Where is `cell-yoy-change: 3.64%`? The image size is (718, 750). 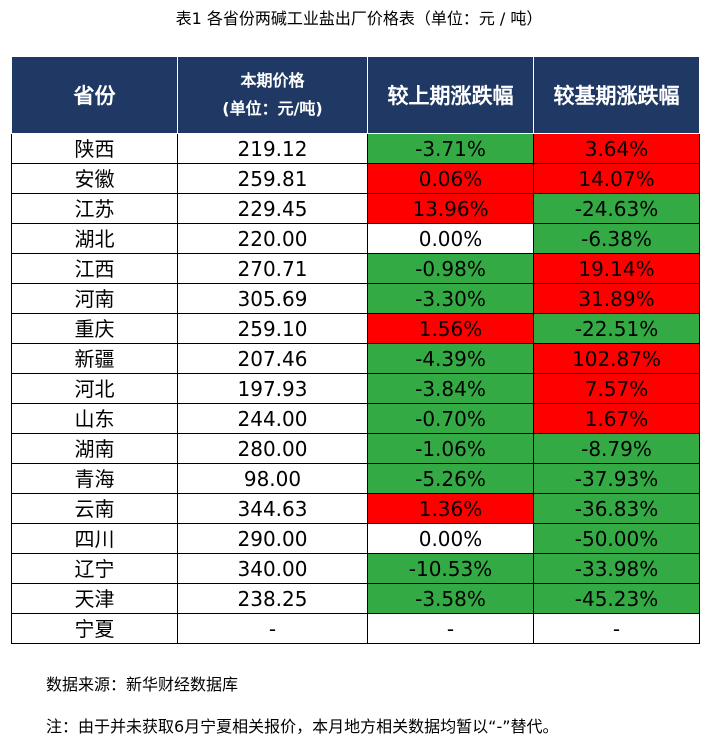 cell-yoy-change: 3.64% is located at coordinates (616, 148).